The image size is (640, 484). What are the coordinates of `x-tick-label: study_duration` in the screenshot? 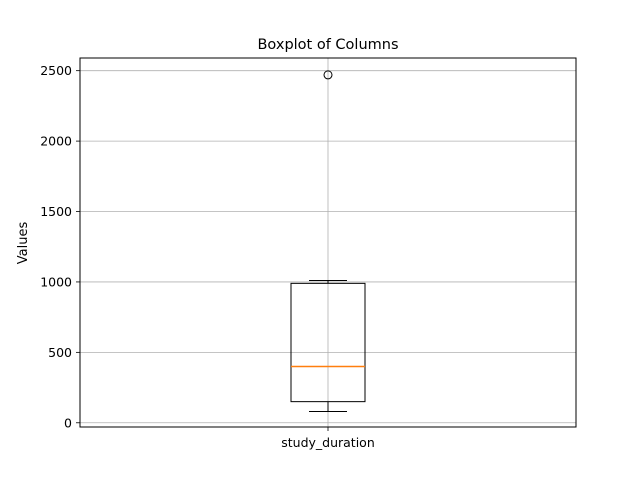 It's located at (328, 442).